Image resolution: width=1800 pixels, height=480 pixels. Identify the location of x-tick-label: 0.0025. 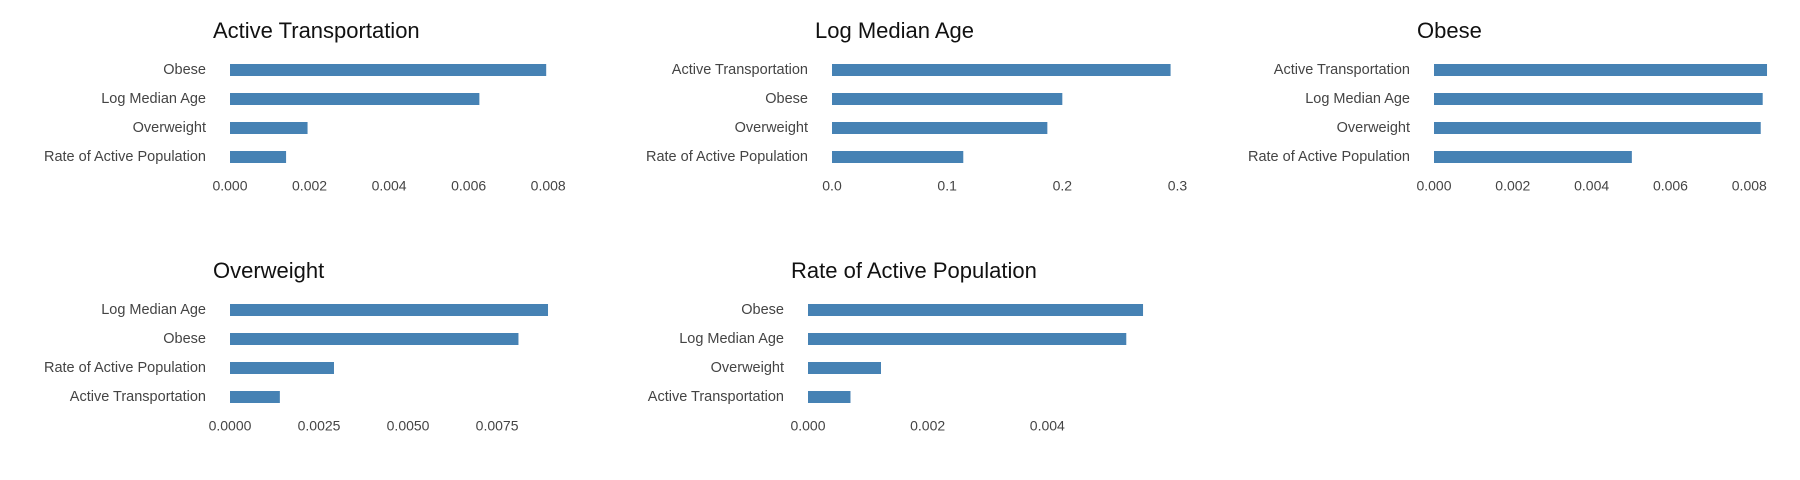
(319, 426).